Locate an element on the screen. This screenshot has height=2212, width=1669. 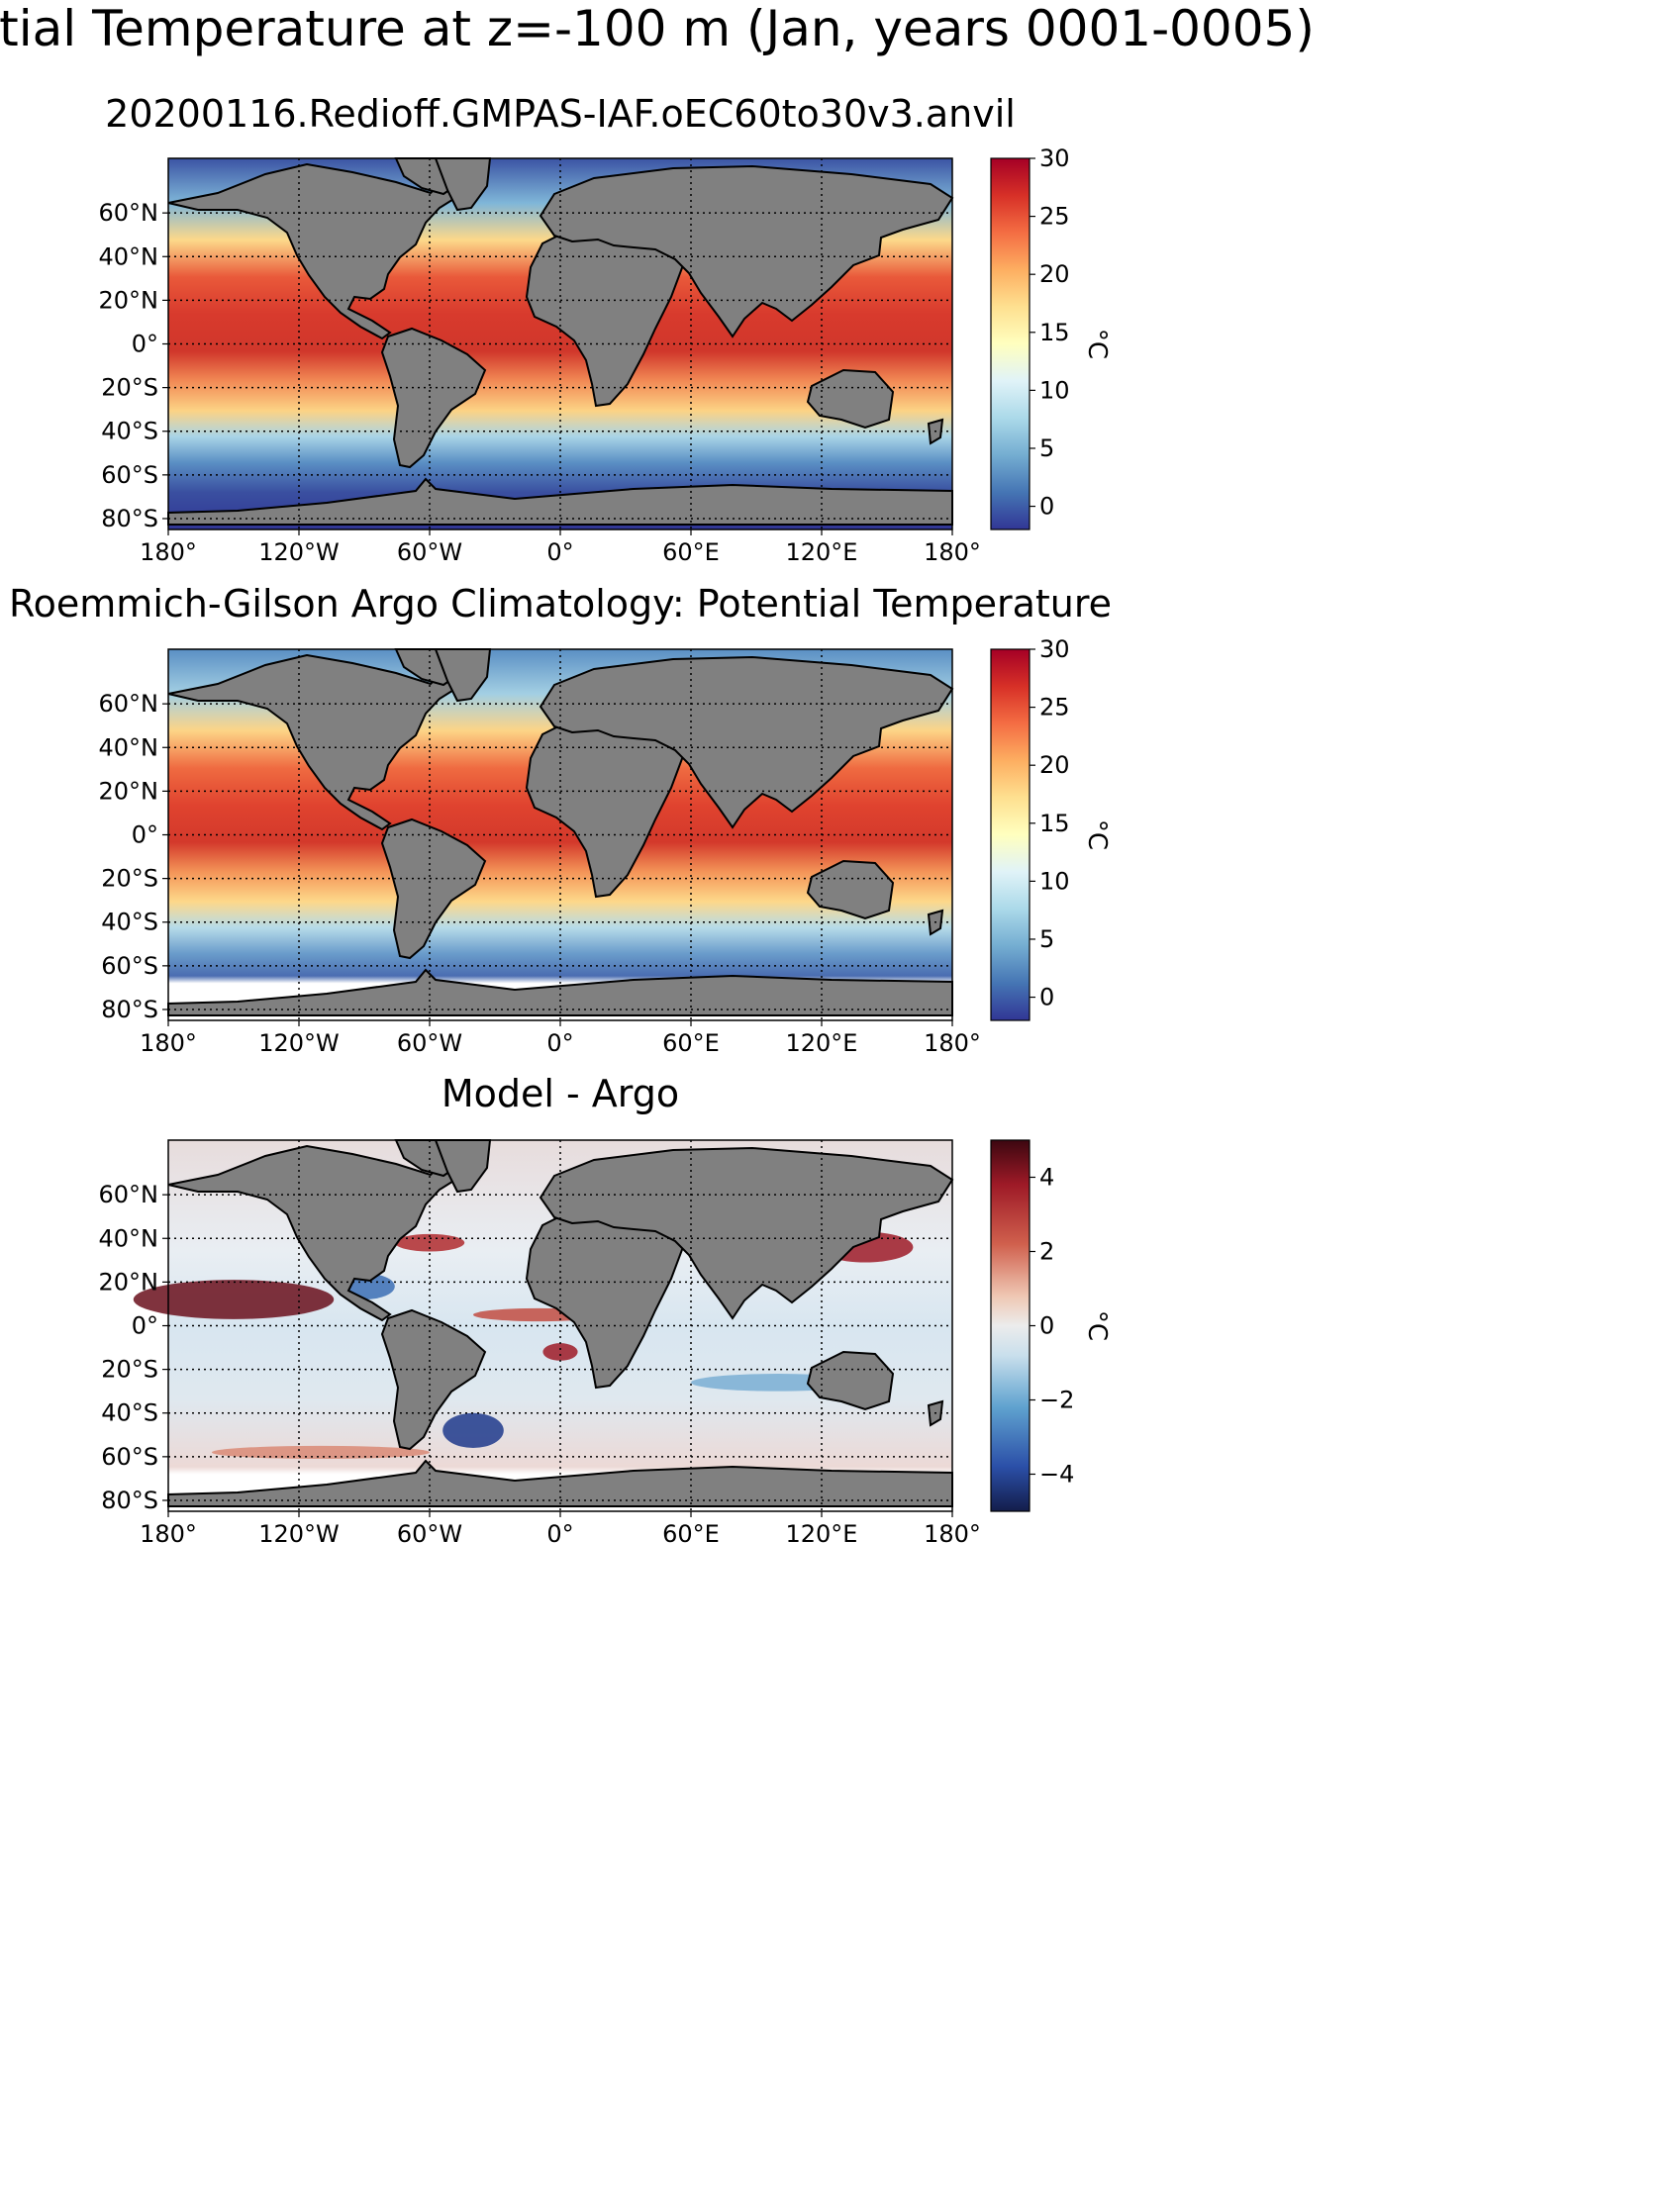
colorbar-tick-label: −4 is located at coordinates (1056, 1475).